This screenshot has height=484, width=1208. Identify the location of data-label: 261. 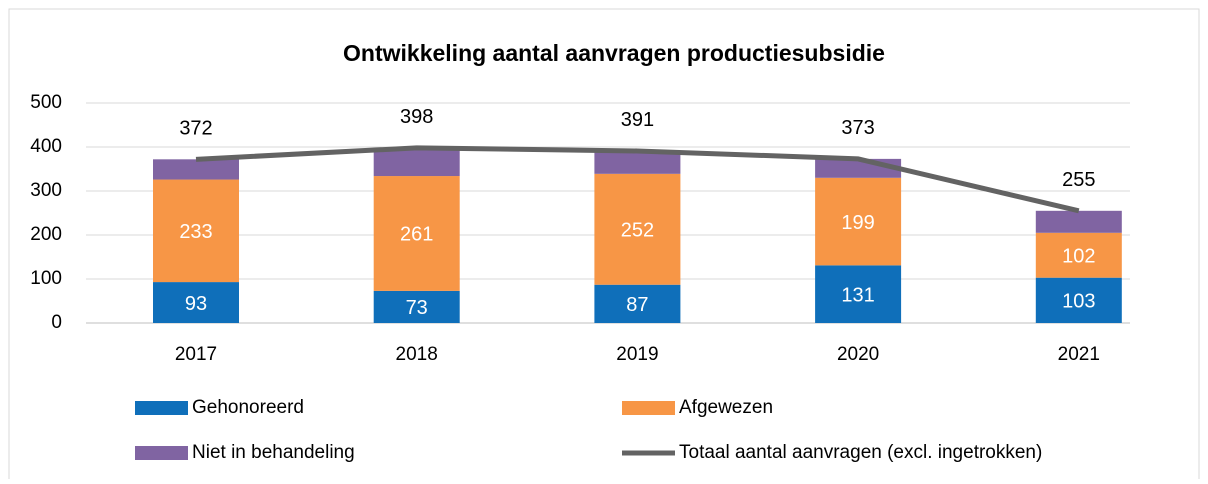
(416, 235).